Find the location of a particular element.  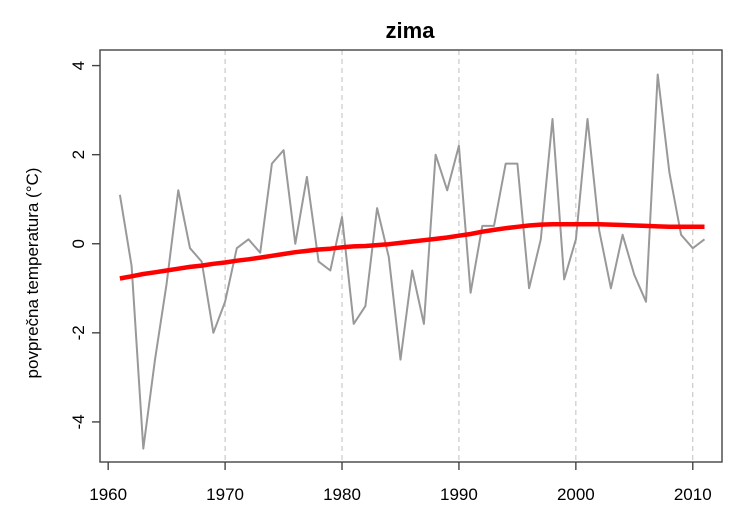

chart-title: zima is located at coordinates (411, 30).